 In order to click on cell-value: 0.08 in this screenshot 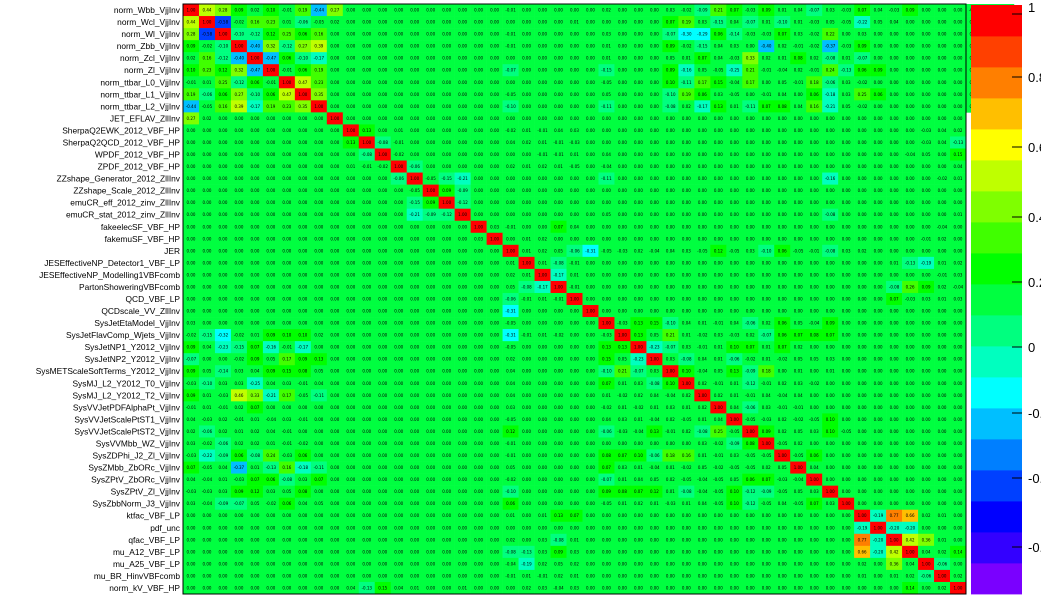, I will do `click(782, 106)`.